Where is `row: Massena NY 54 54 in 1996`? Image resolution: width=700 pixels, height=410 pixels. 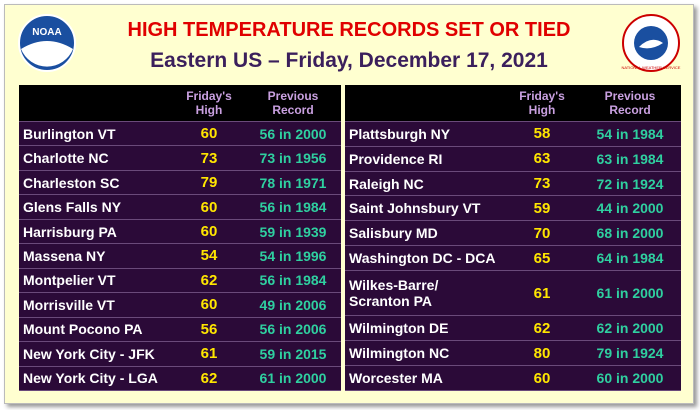
row: Massena NY 54 54 in 1996 is located at coordinates (180, 256).